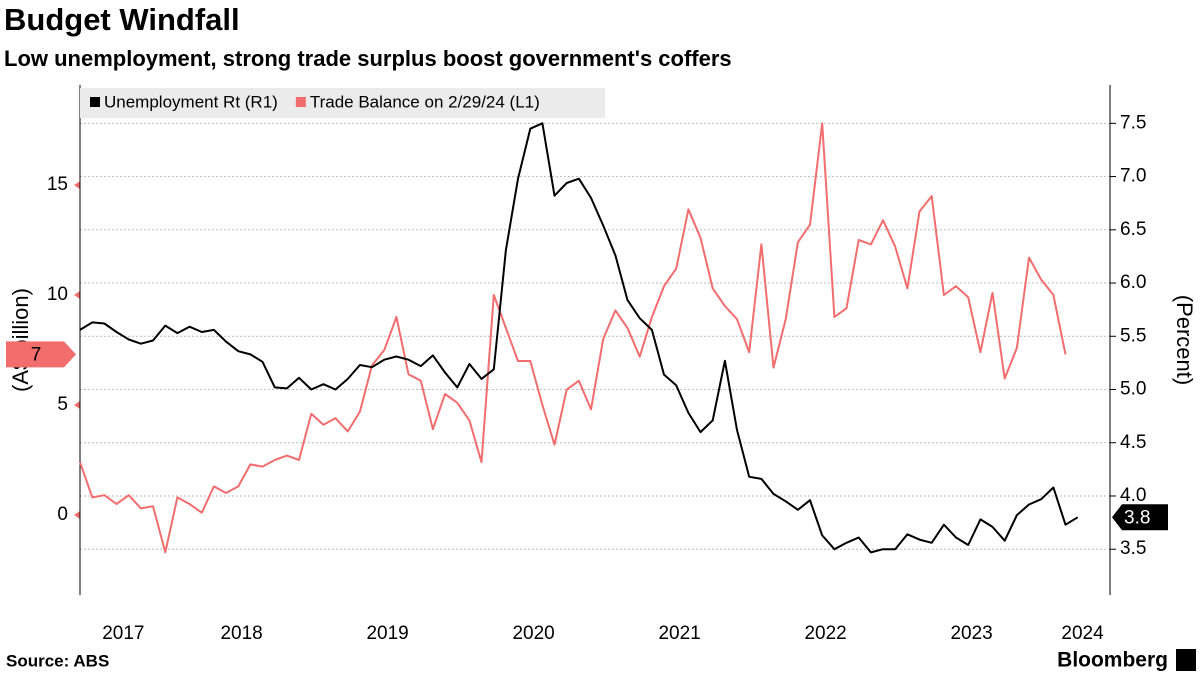  Describe the element at coordinates (425, 101) in the screenshot. I see `legend-label: Trade Balance on 2/29/24 (L1)` at that location.